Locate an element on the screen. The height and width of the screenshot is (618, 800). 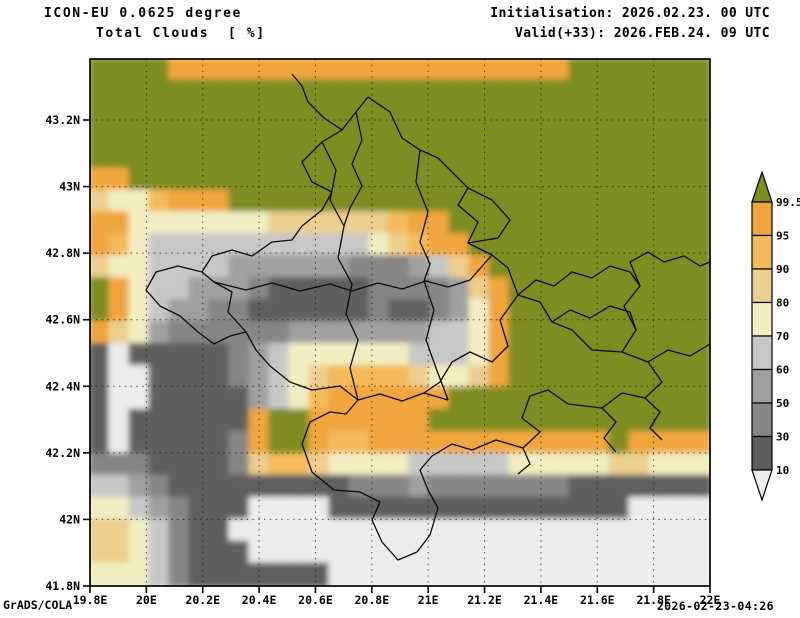
colorbar-label: 60 is located at coordinates (782, 370).